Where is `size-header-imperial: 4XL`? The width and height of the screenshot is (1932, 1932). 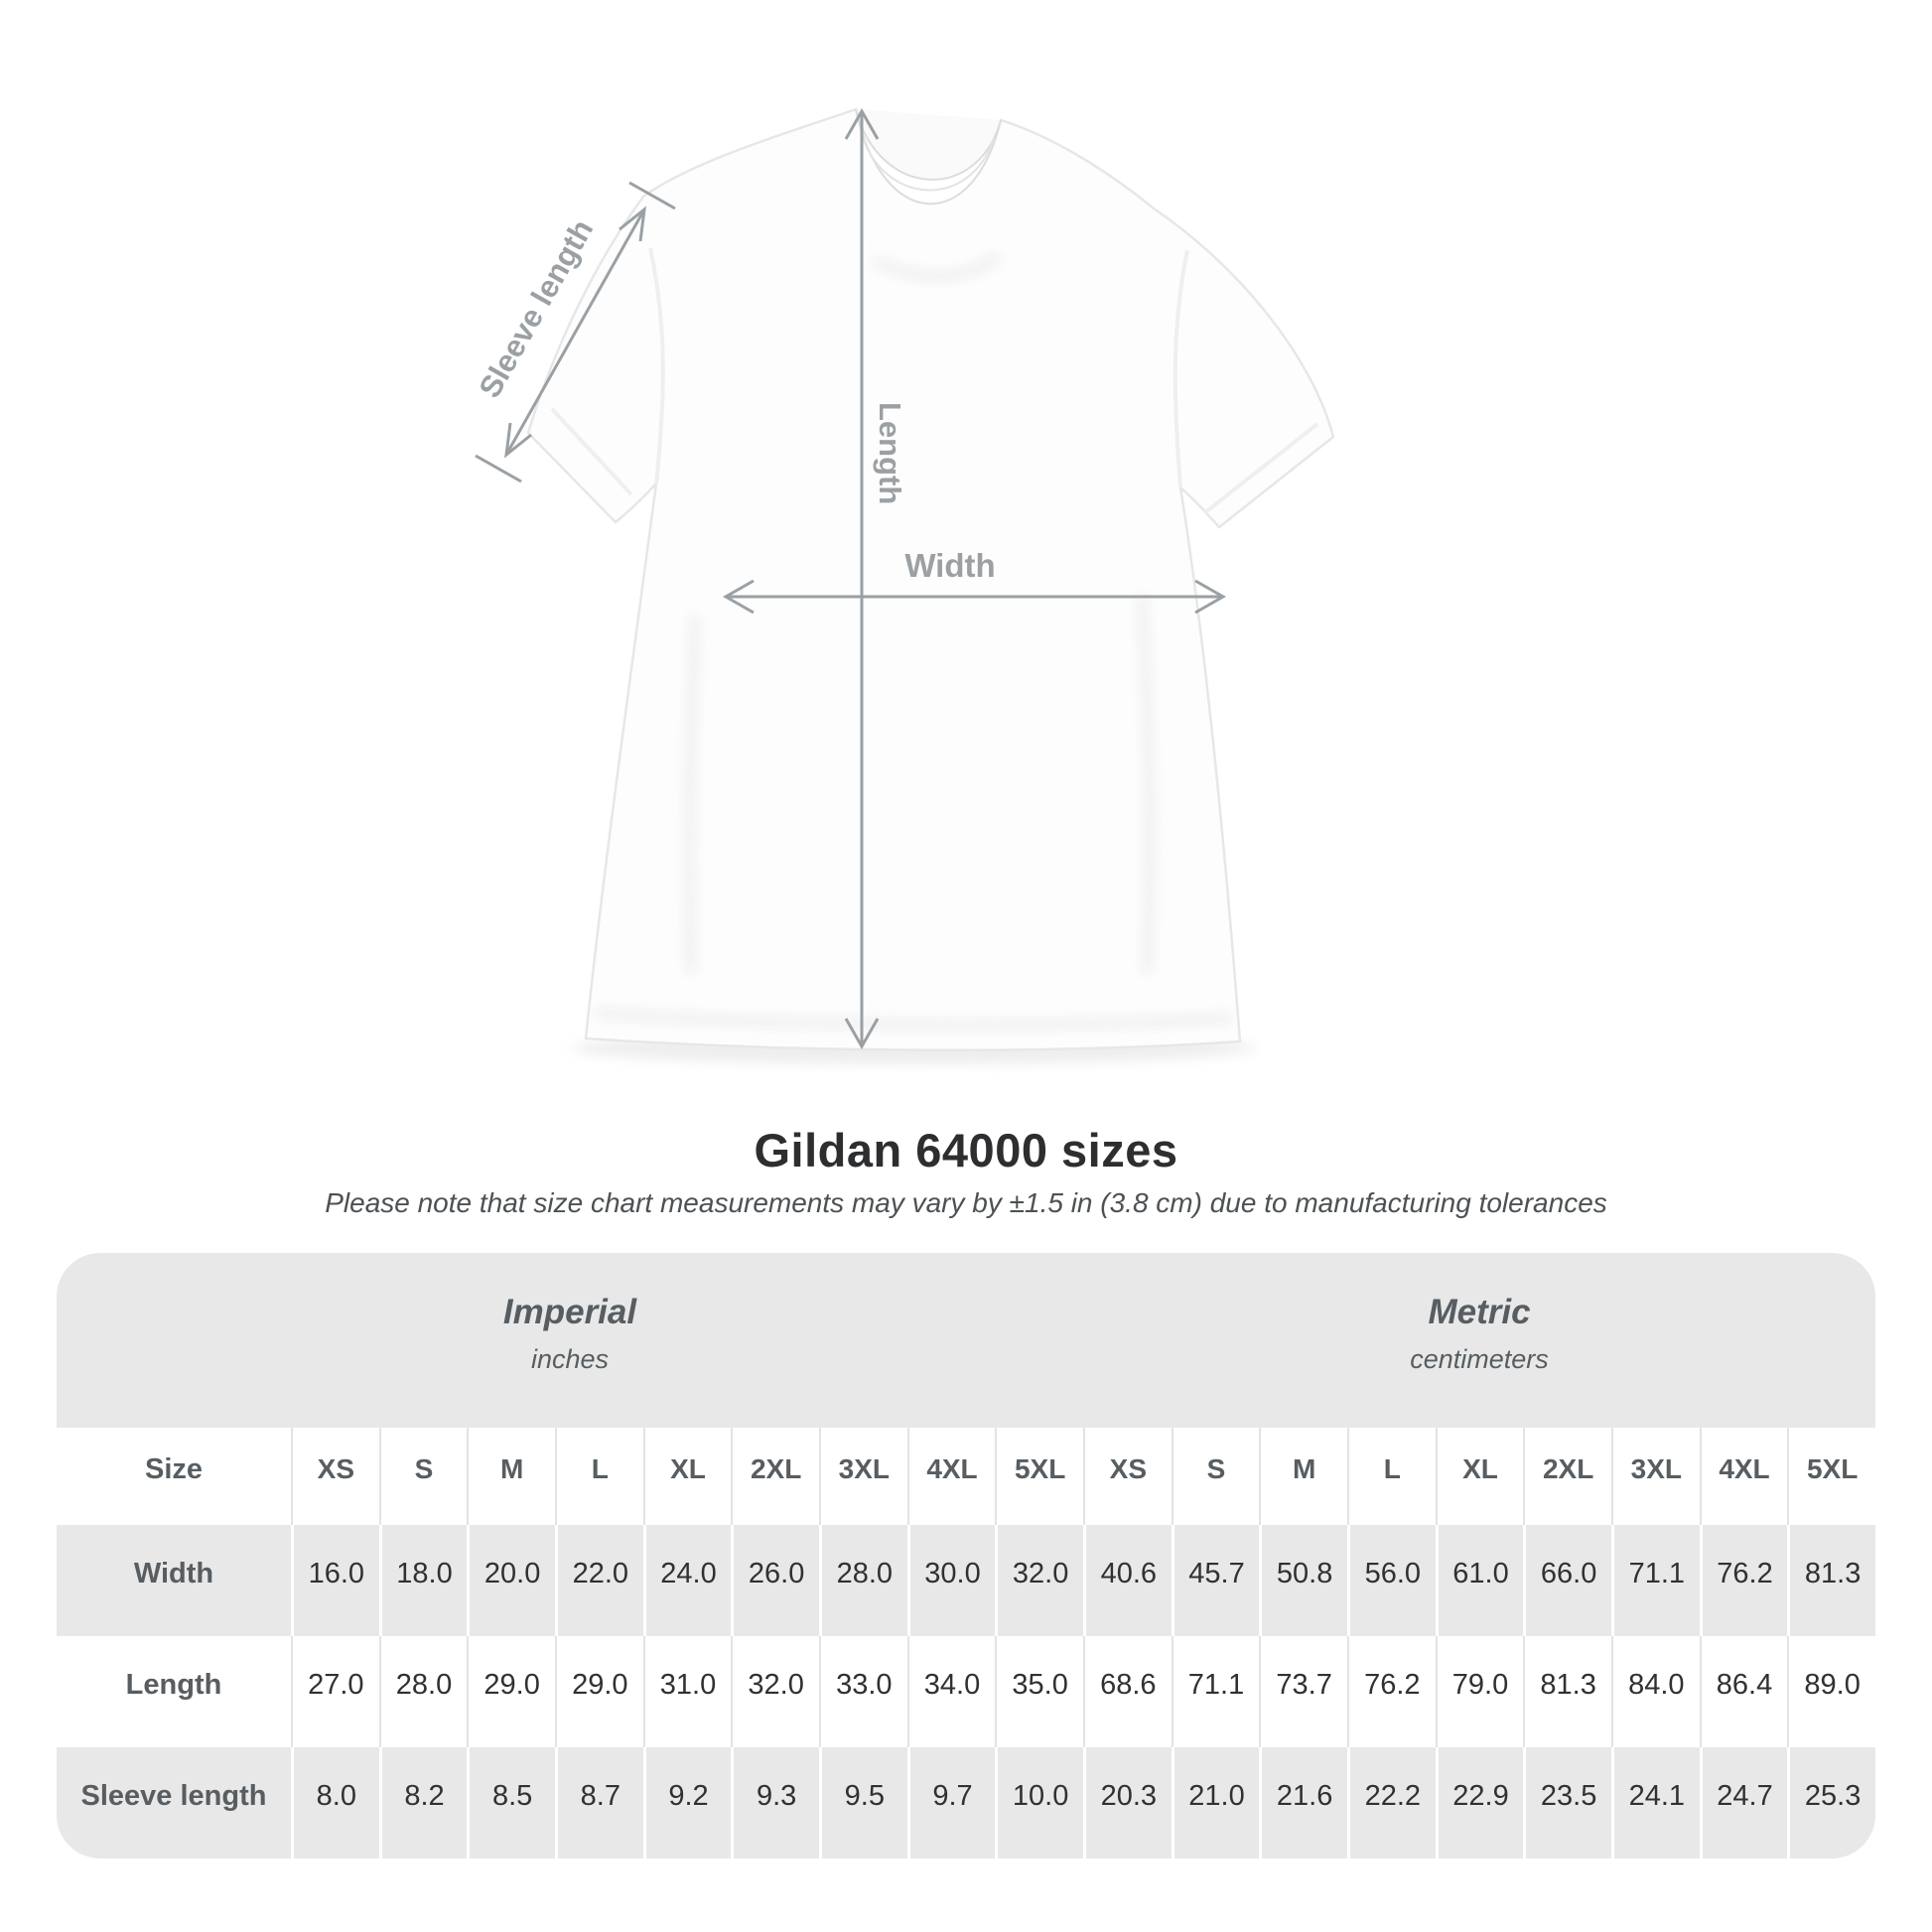 size-header-imperial: 4XL is located at coordinates (951, 1477).